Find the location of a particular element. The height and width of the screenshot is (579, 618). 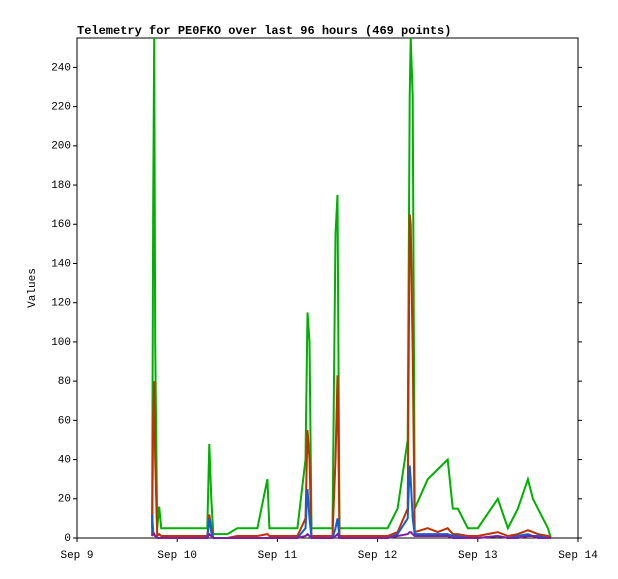

x-tick-label: Sep 12 is located at coordinates (378, 556).